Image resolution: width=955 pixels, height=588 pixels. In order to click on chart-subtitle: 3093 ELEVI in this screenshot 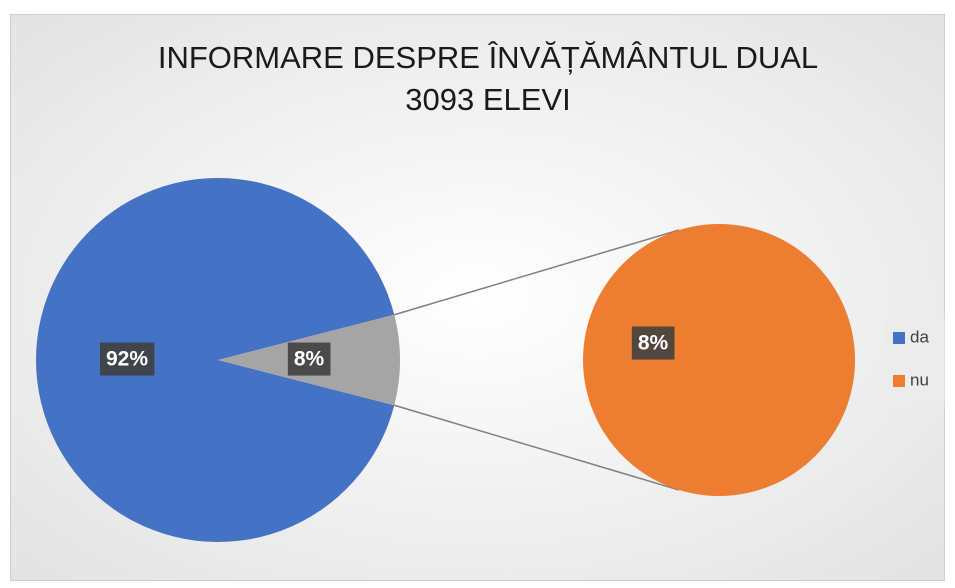, I will do `click(487, 99)`.